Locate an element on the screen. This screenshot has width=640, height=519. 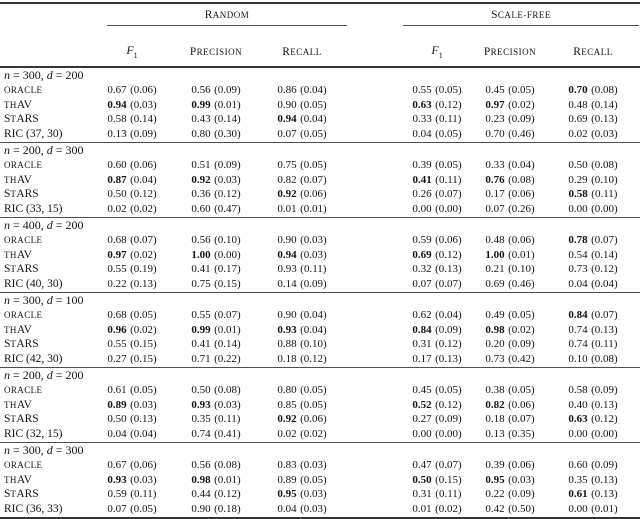
method-label: THAV is located at coordinates (46, 105).